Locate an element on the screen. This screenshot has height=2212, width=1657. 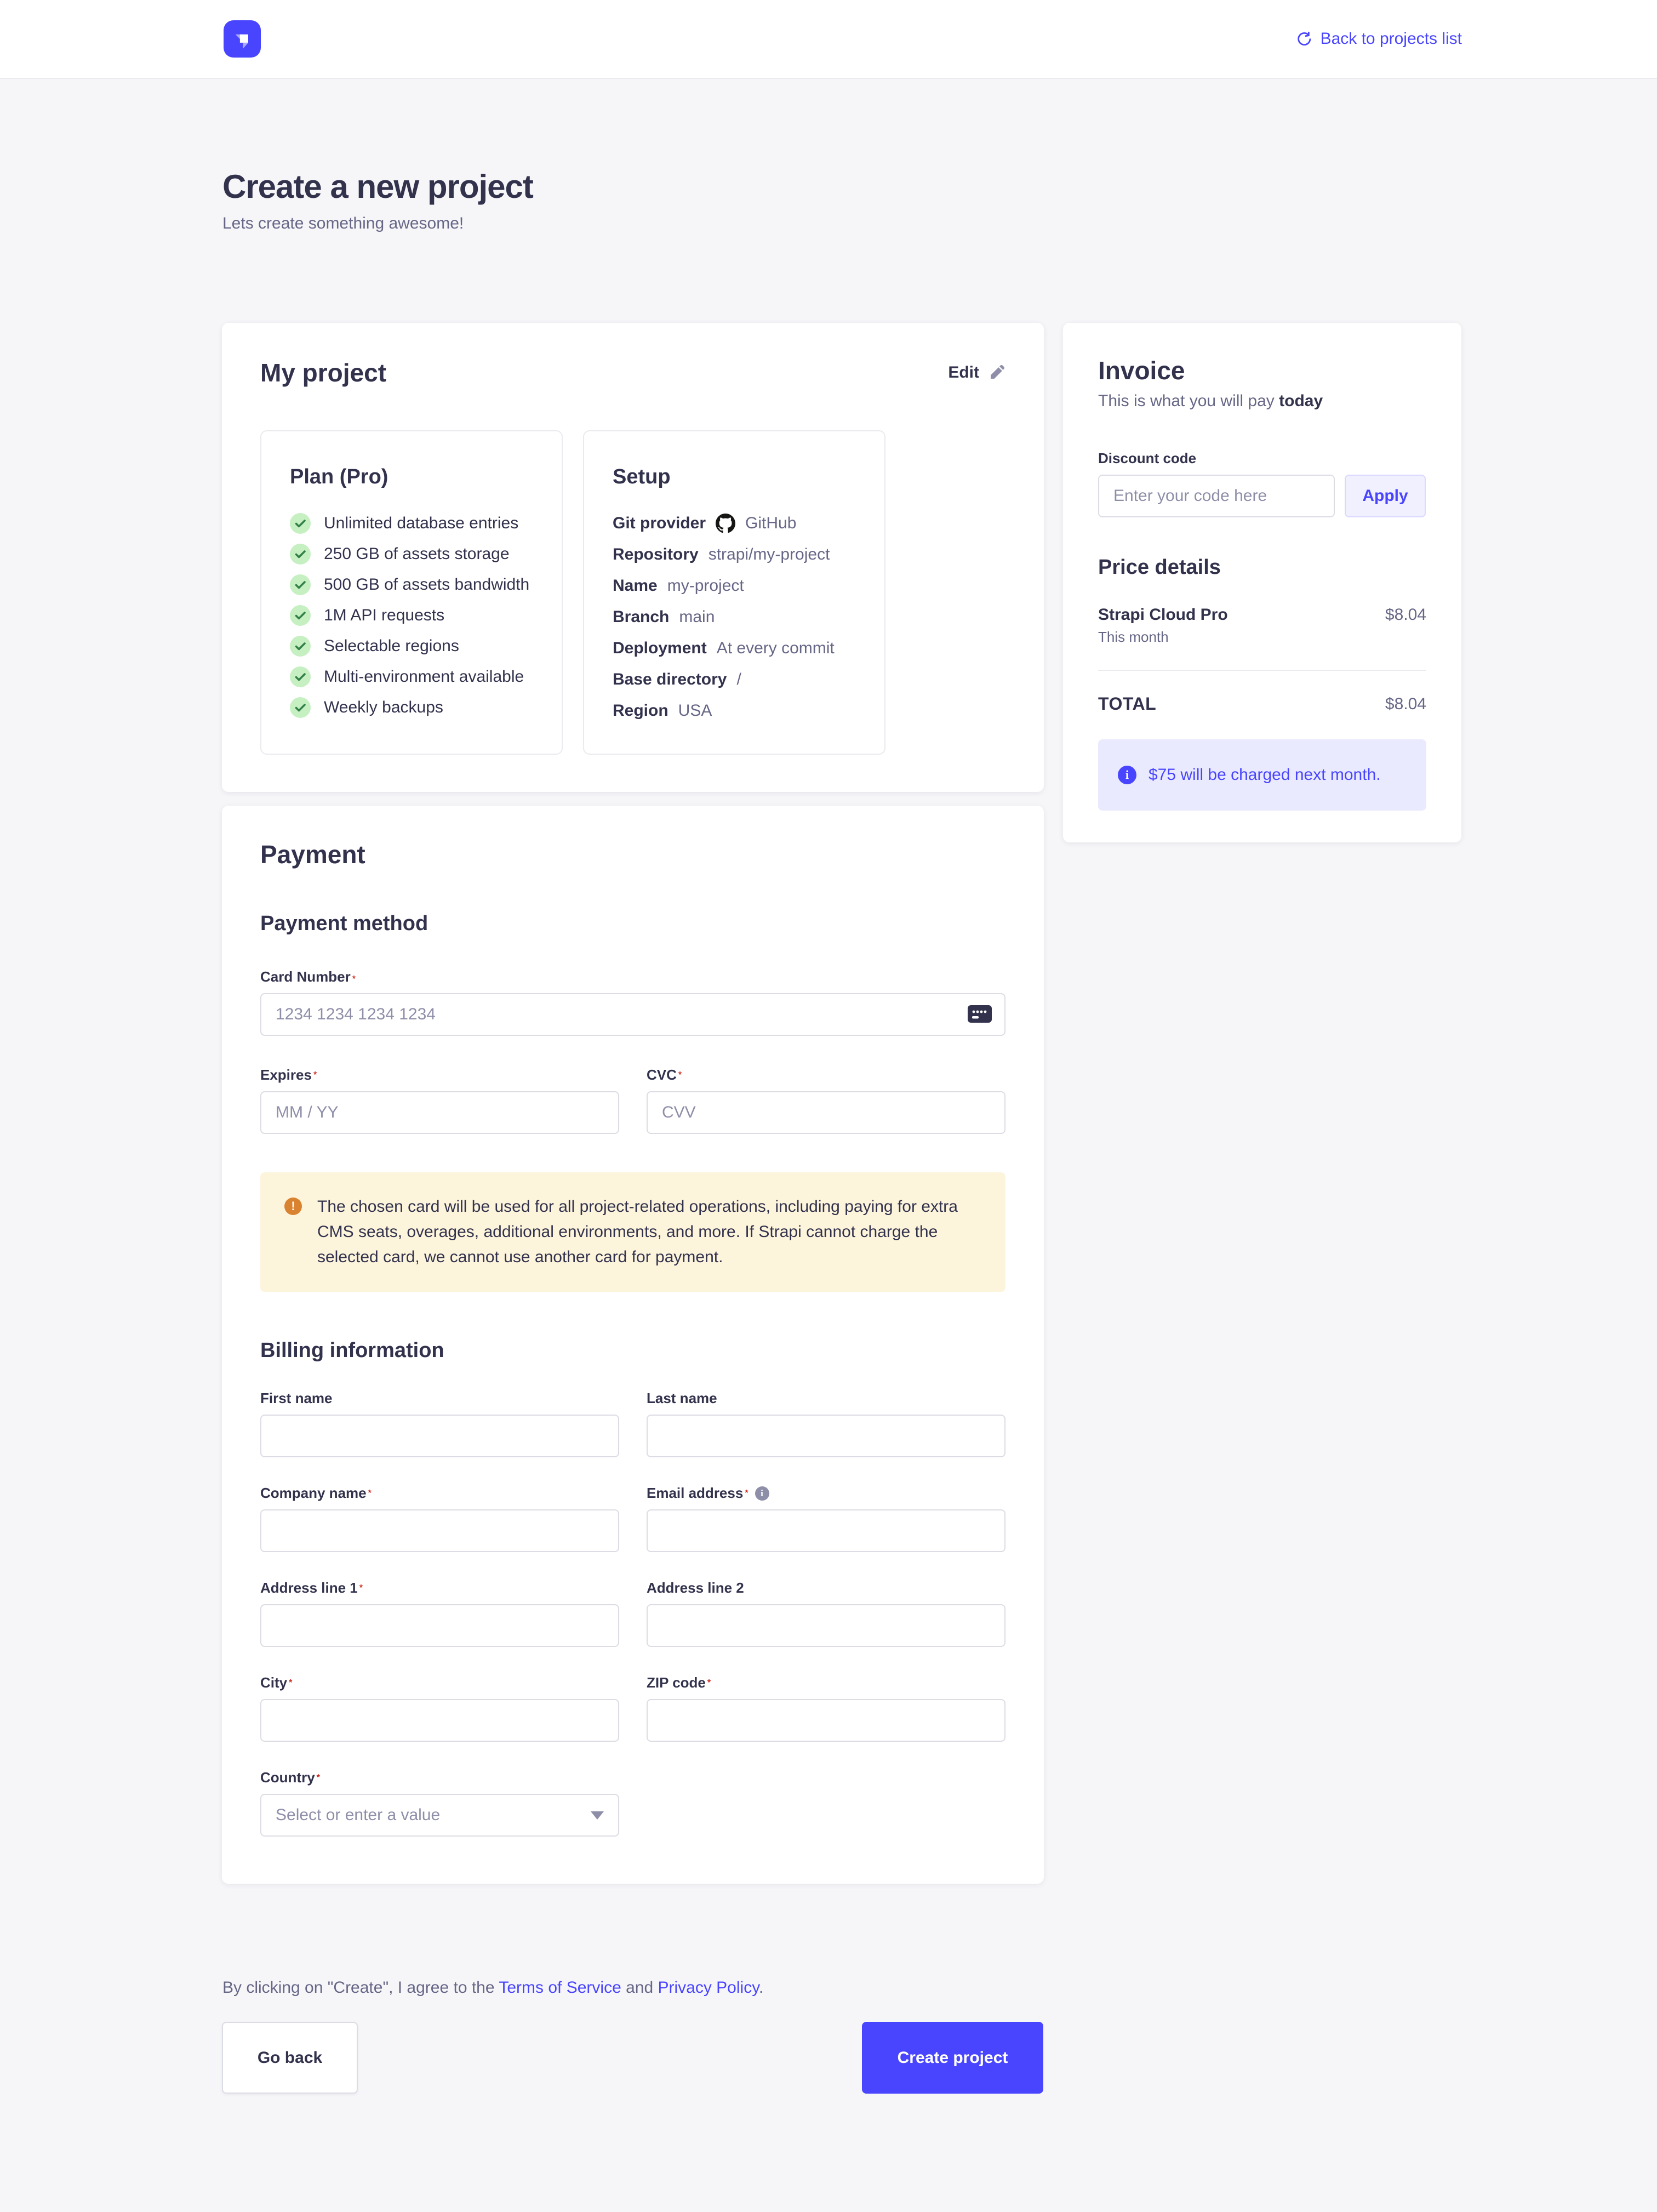
plan-feature: Multi-environment available is located at coordinates (411, 676).